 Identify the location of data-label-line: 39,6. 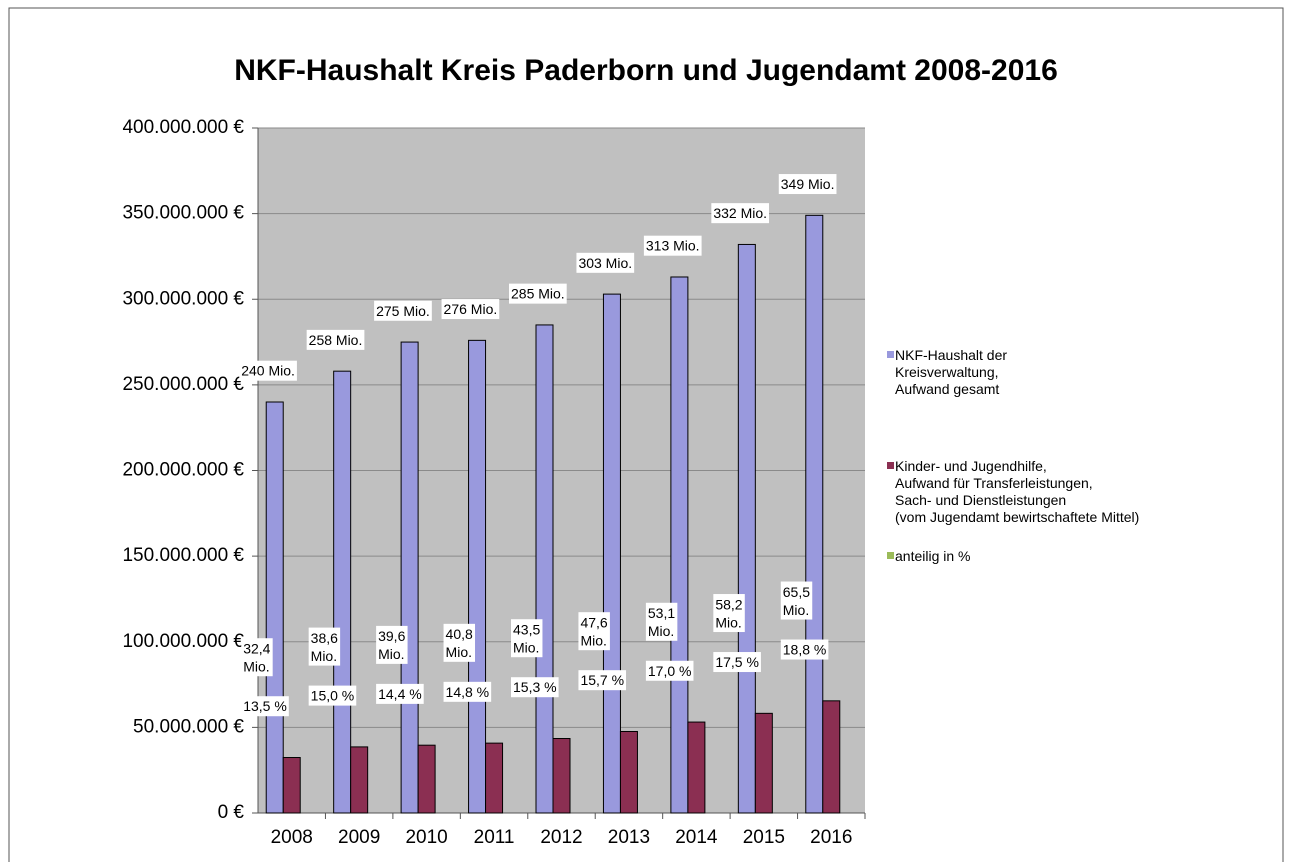
(391, 636).